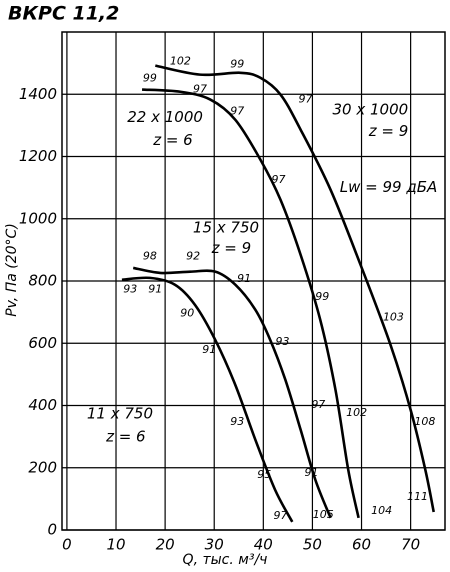 Image resolution: width=450 pixels, height=572 pixels. What do you see at coordinates (115, 545) in the screenshot?
I see `x-tick-label: 10` at bounding box center [115, 545].